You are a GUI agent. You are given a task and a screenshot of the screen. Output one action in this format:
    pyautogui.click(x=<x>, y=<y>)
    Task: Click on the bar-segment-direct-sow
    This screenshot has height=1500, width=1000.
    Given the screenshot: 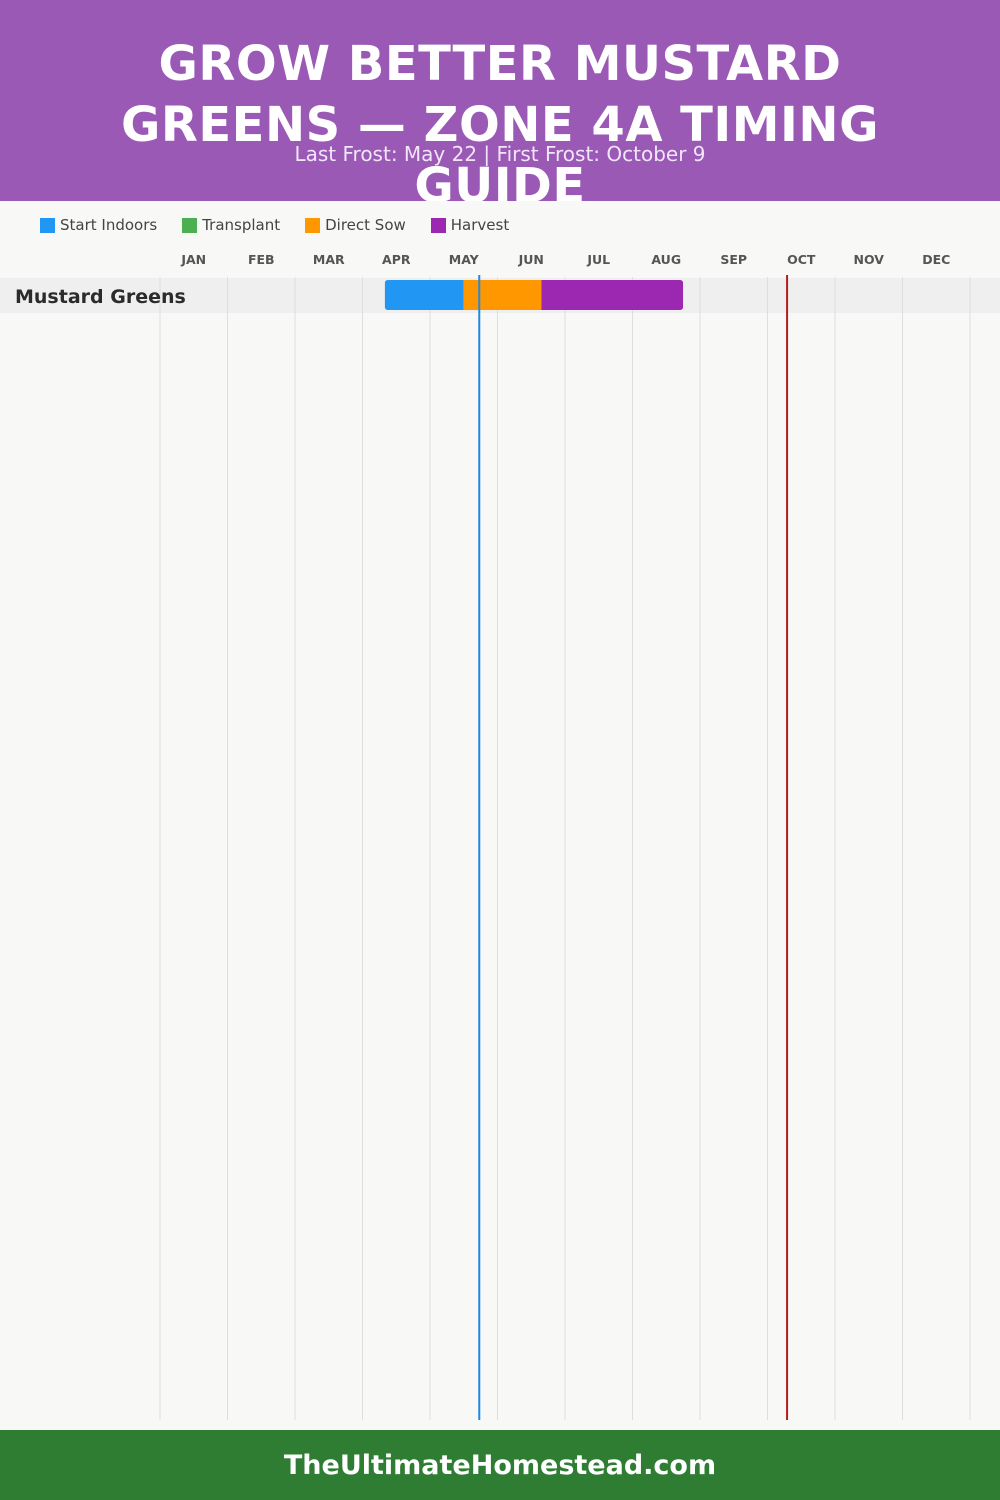 What is the action you would take?
    pyautogui.click(x=502, y=295)
    